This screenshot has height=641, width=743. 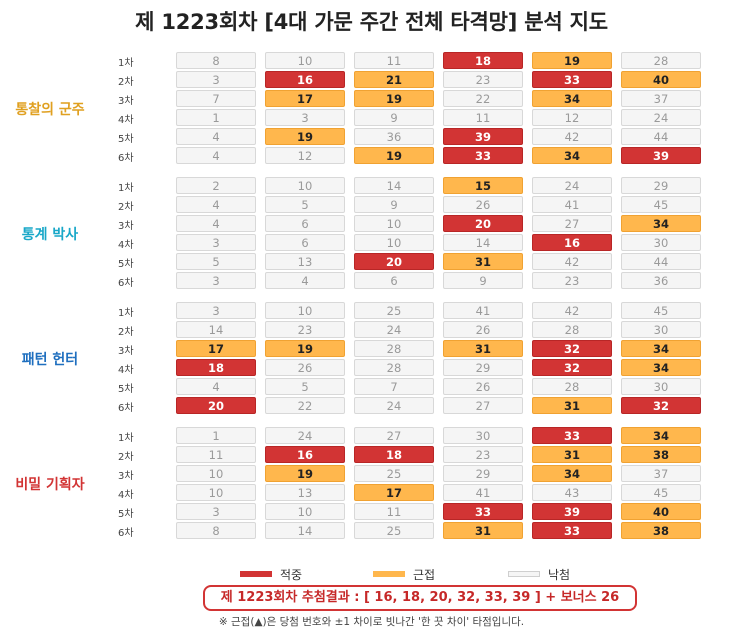 What do you see at coordinates (50, 485) in the screenshot?
I see `group-name: 비밀 기획자` at bounding box center [50, 485].